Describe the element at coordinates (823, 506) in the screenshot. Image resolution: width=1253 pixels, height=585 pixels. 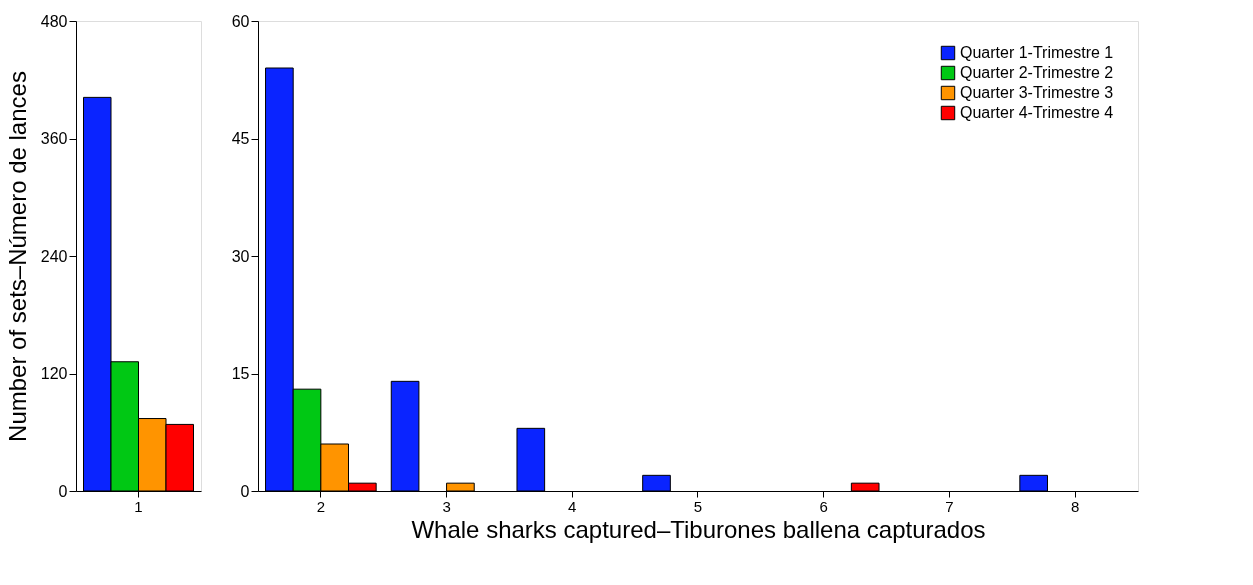
I see `x-tick-label: 6` at that location.